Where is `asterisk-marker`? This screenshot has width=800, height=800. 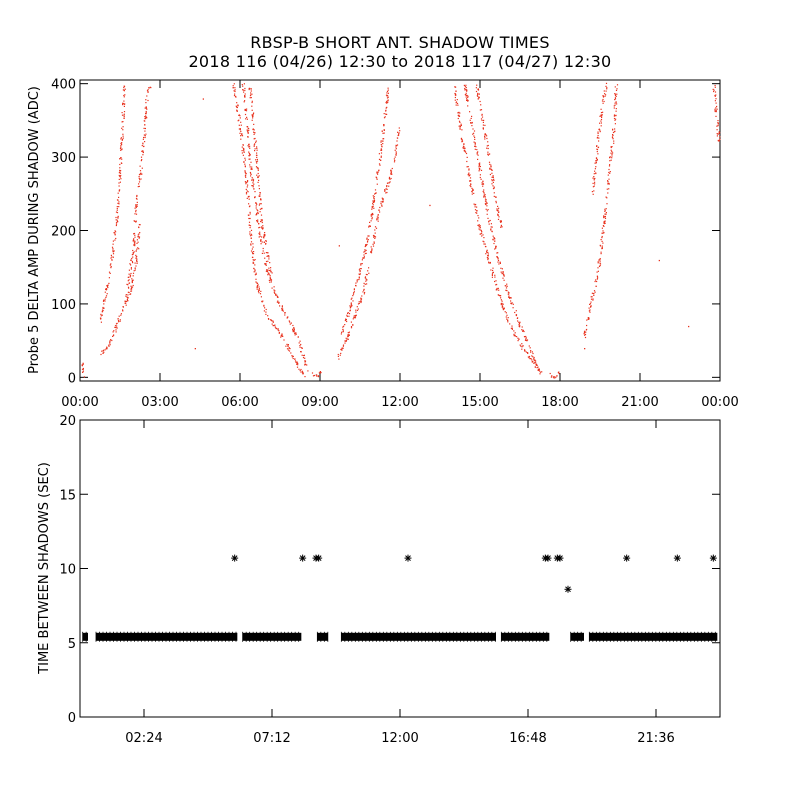
asterisk-marker is located at coordinates (568, 589).